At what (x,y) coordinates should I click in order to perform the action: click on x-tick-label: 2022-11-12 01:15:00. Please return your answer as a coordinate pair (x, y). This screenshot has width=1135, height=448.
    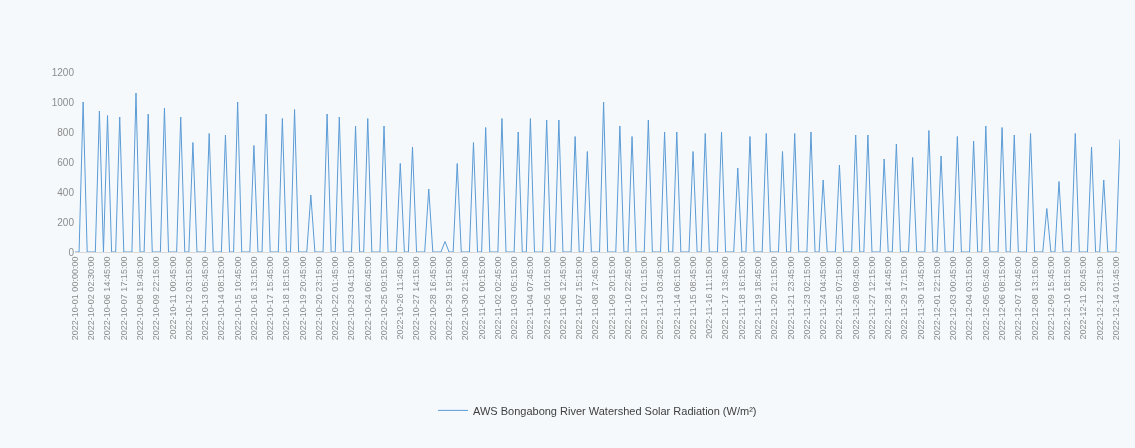
    Looking at the image, I should click on (644, 298).